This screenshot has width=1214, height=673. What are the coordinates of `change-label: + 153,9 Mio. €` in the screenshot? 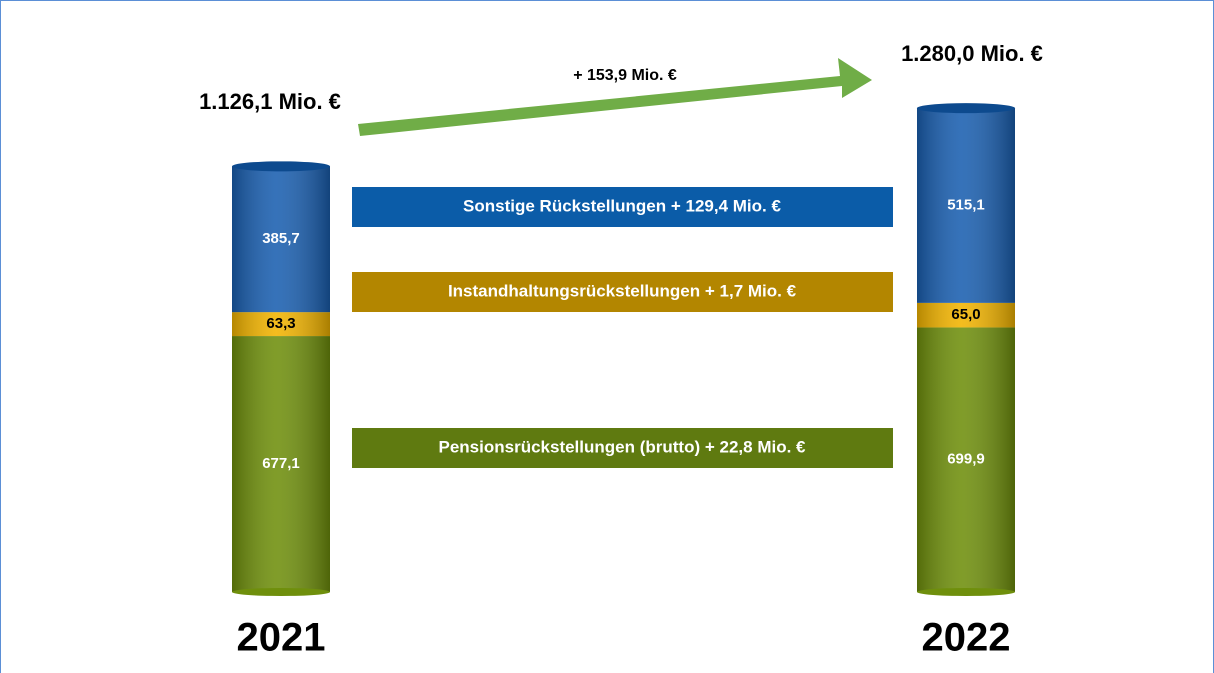 It's located at (625, 75).